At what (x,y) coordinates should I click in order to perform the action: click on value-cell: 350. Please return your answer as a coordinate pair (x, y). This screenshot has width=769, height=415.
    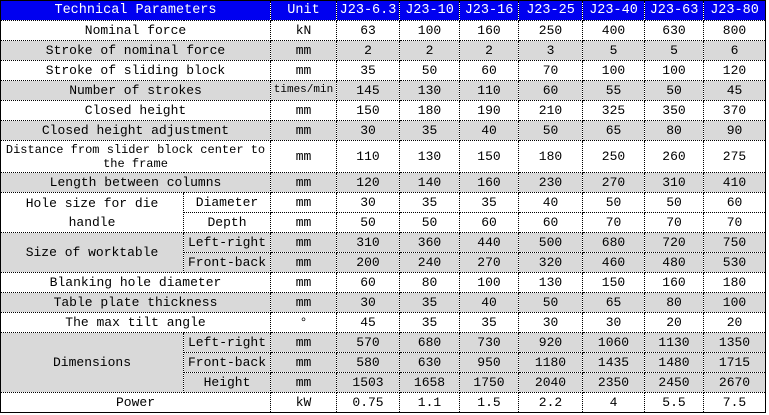
    Looking at the image, I should click on (674, 110).